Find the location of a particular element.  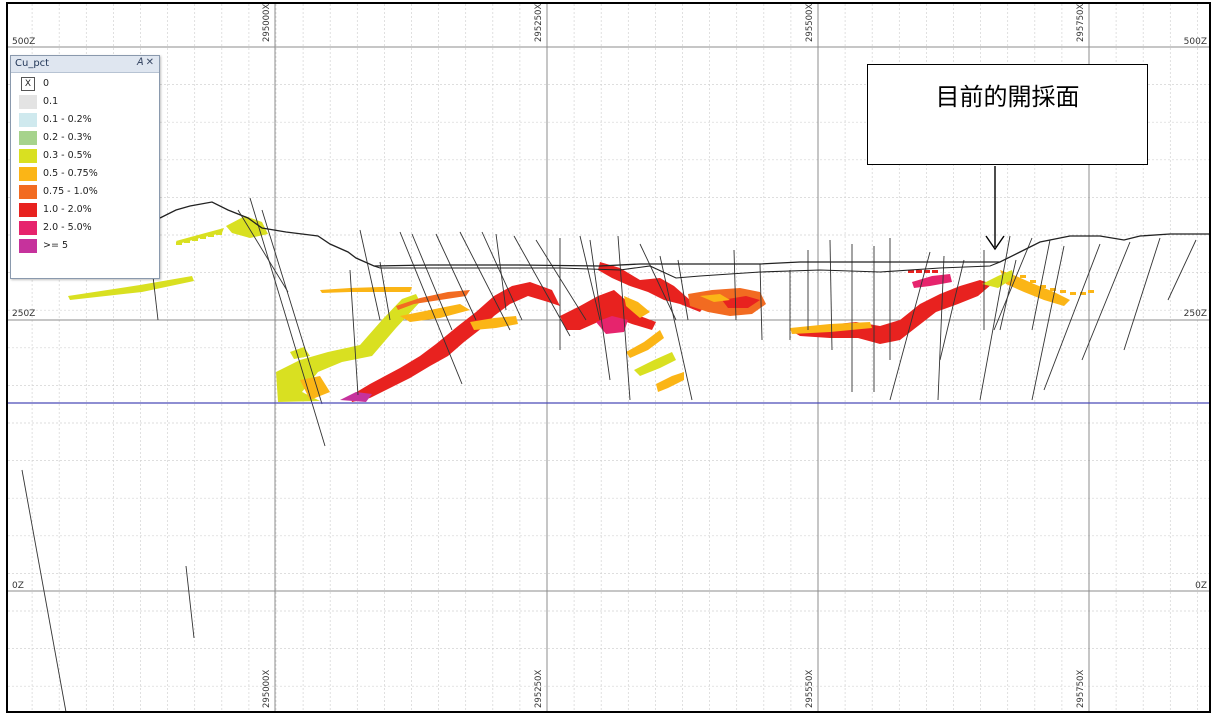

legend-label: >= 5 is located at coordinates (55, 245).